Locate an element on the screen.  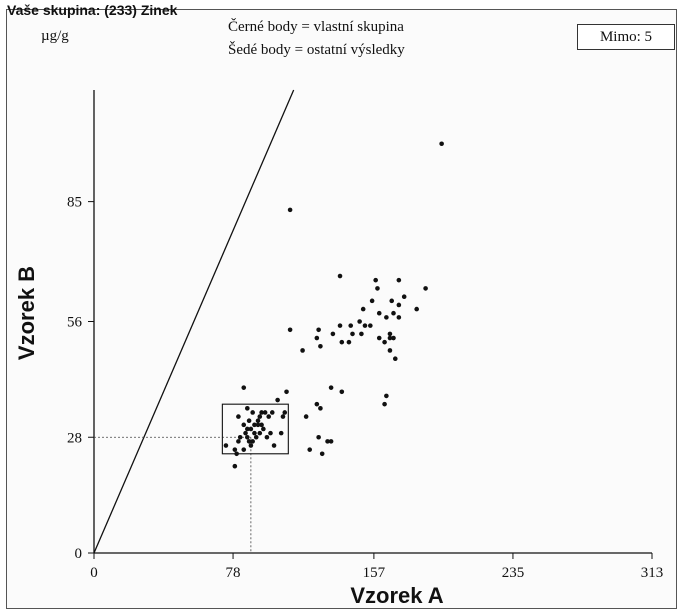
y-tick-label: 85 is located at coordinates (74, 203).